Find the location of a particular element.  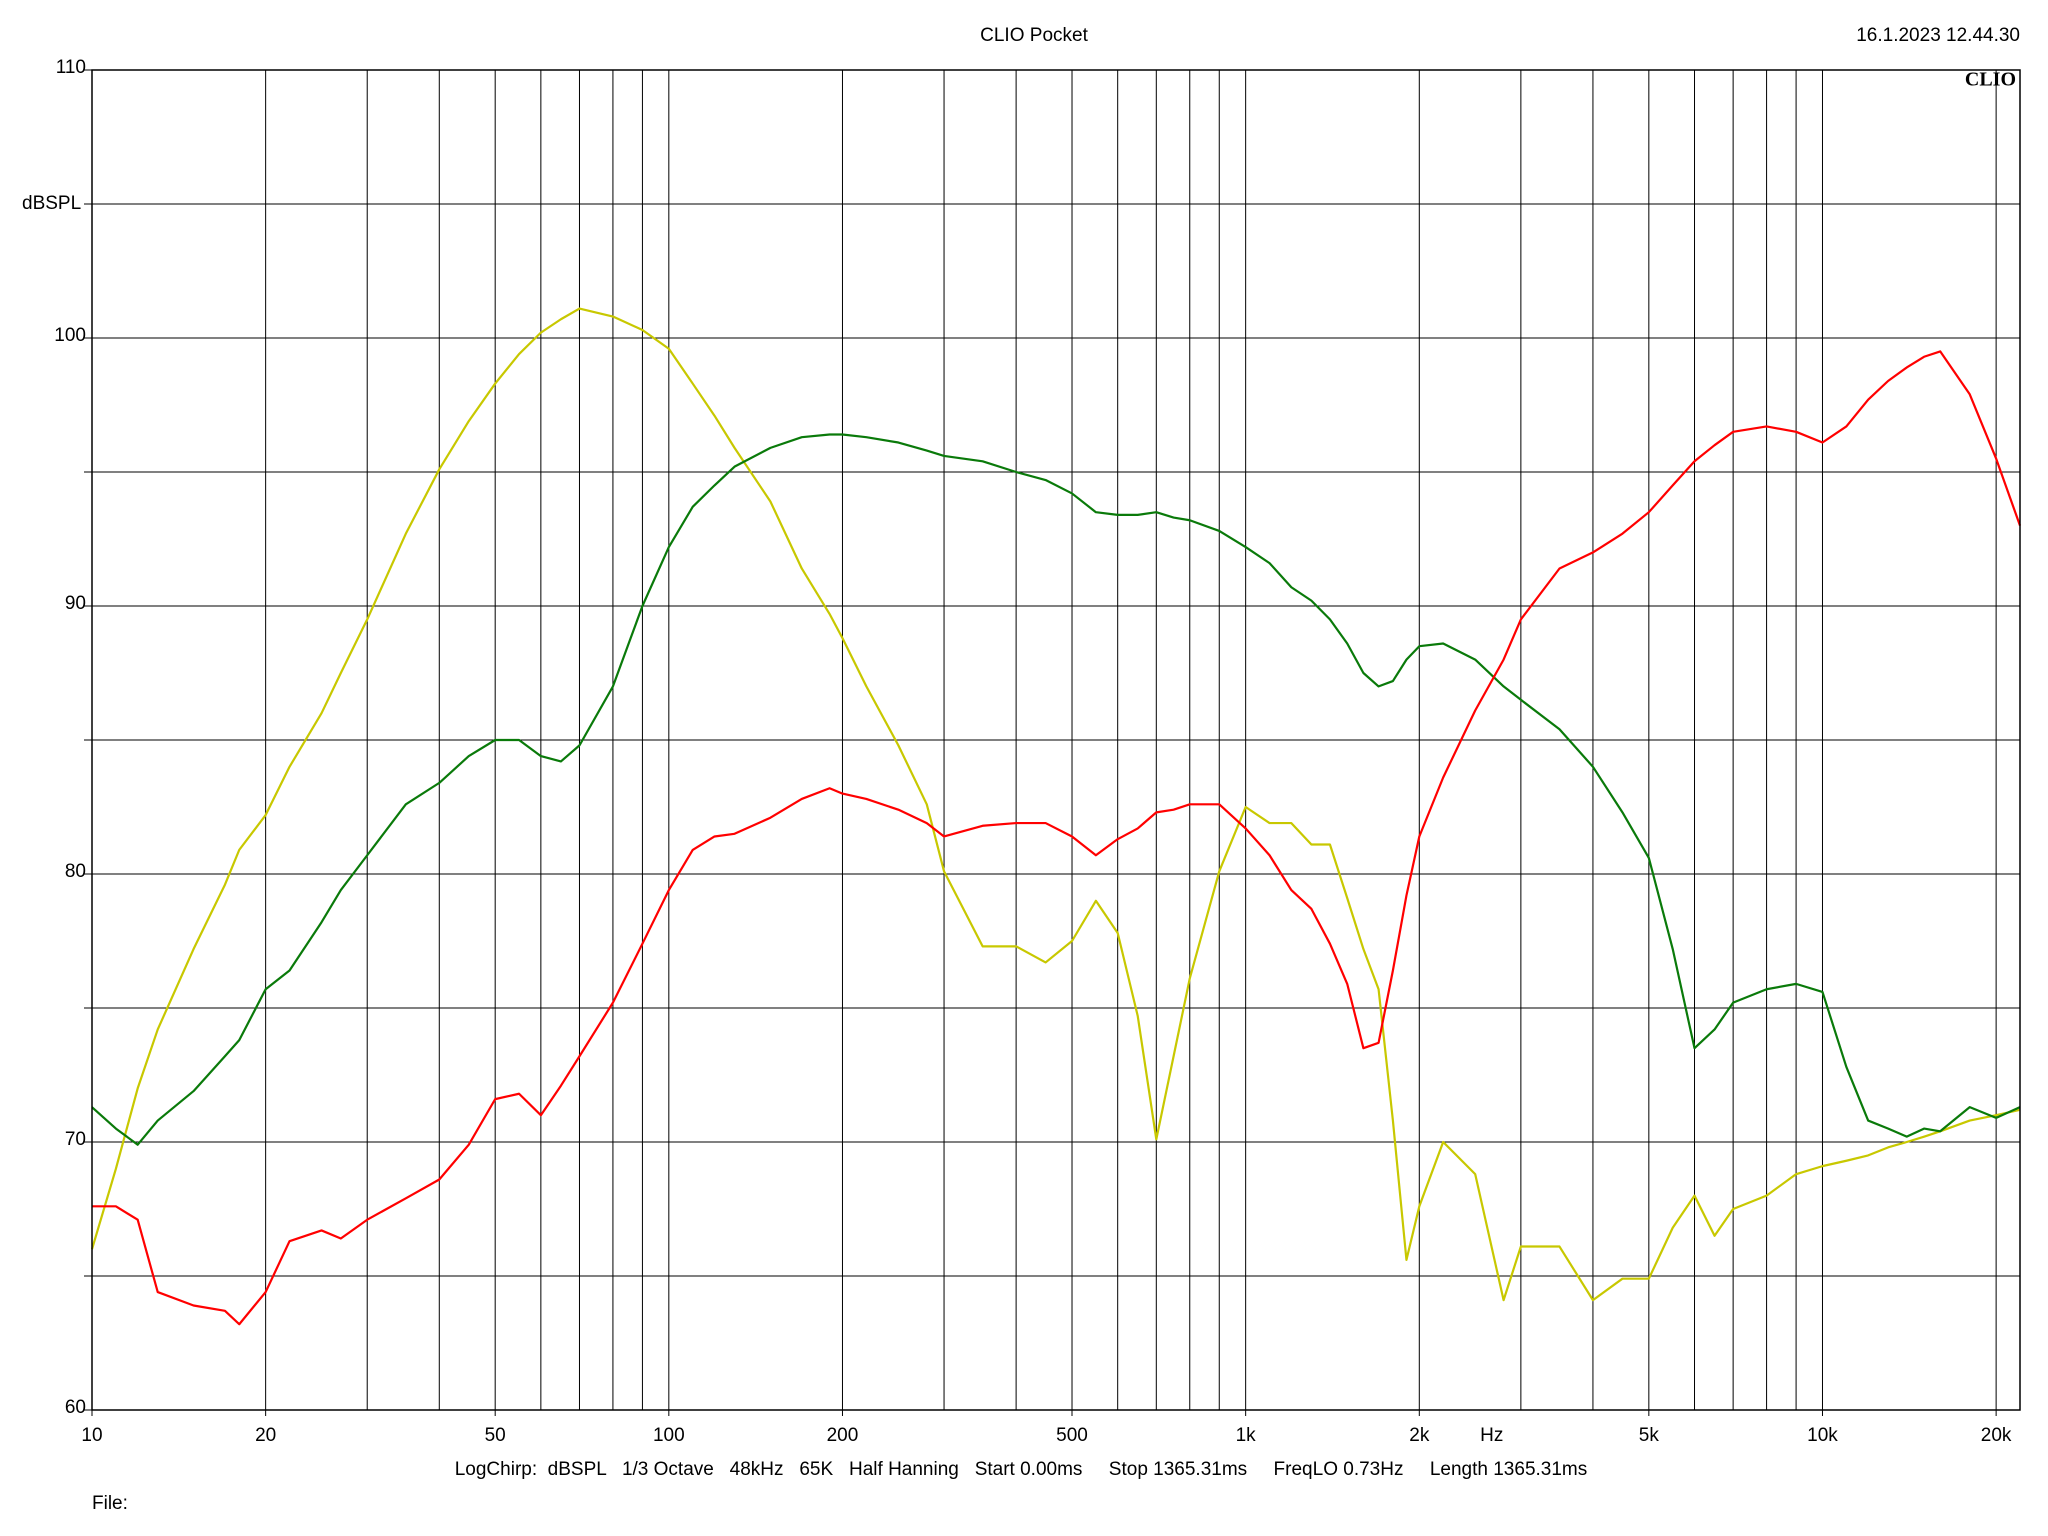

chart-title: CLIO Pocket is located at coordinates (1034, 35).